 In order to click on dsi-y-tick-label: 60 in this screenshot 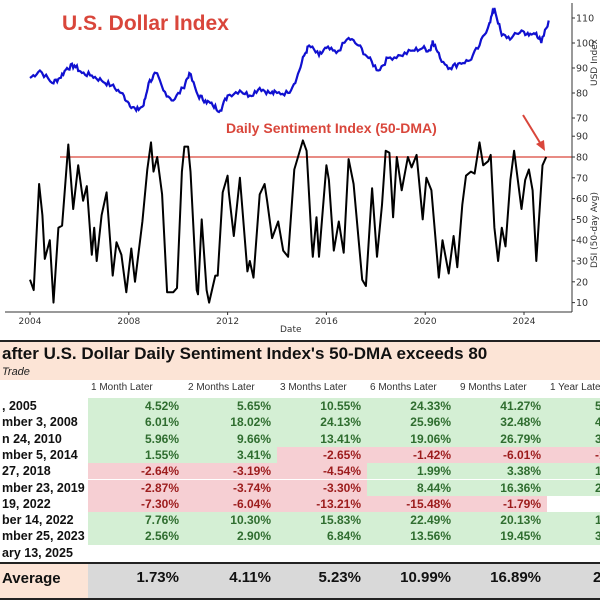, I will do `click(582, 199)`.